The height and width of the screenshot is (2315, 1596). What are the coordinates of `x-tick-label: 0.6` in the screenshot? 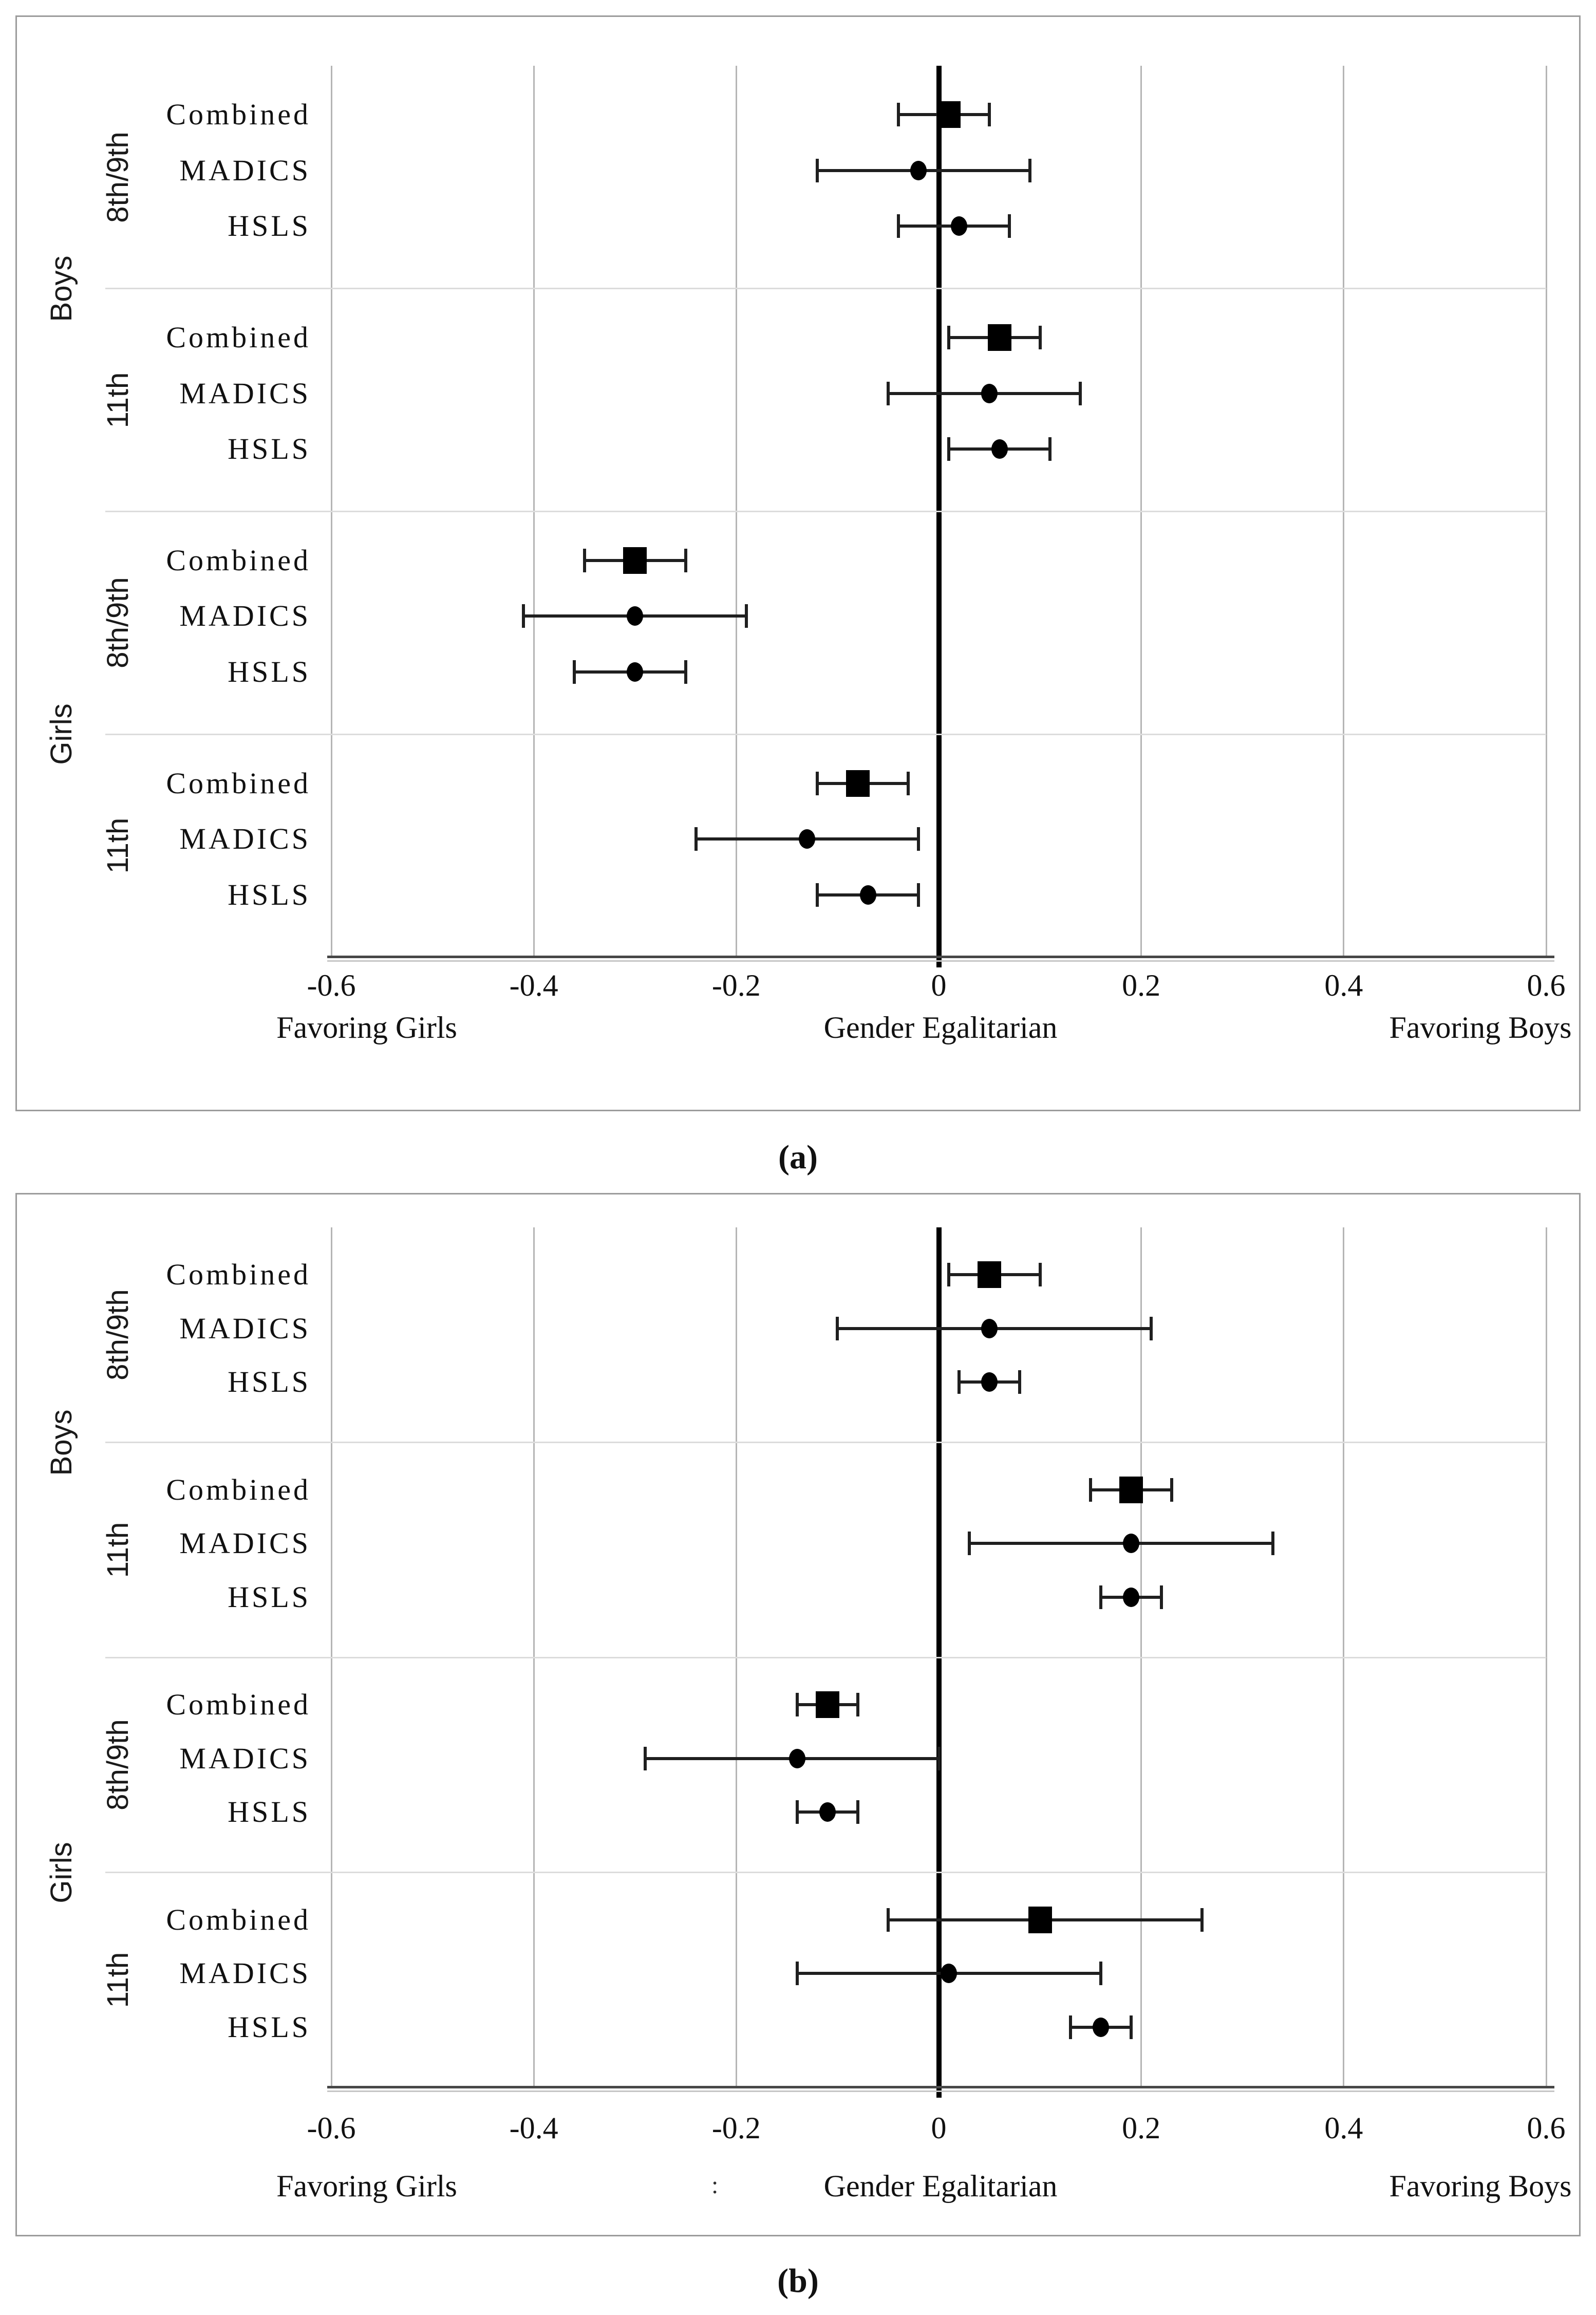 It's located at (1546, 985).